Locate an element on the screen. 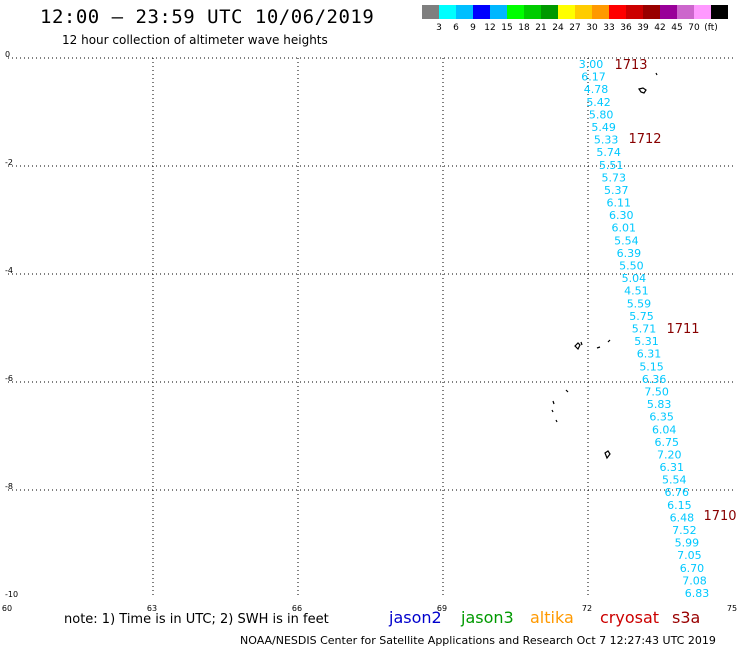  wave-height-label: 6.31 is located at coordinates (649, 354).